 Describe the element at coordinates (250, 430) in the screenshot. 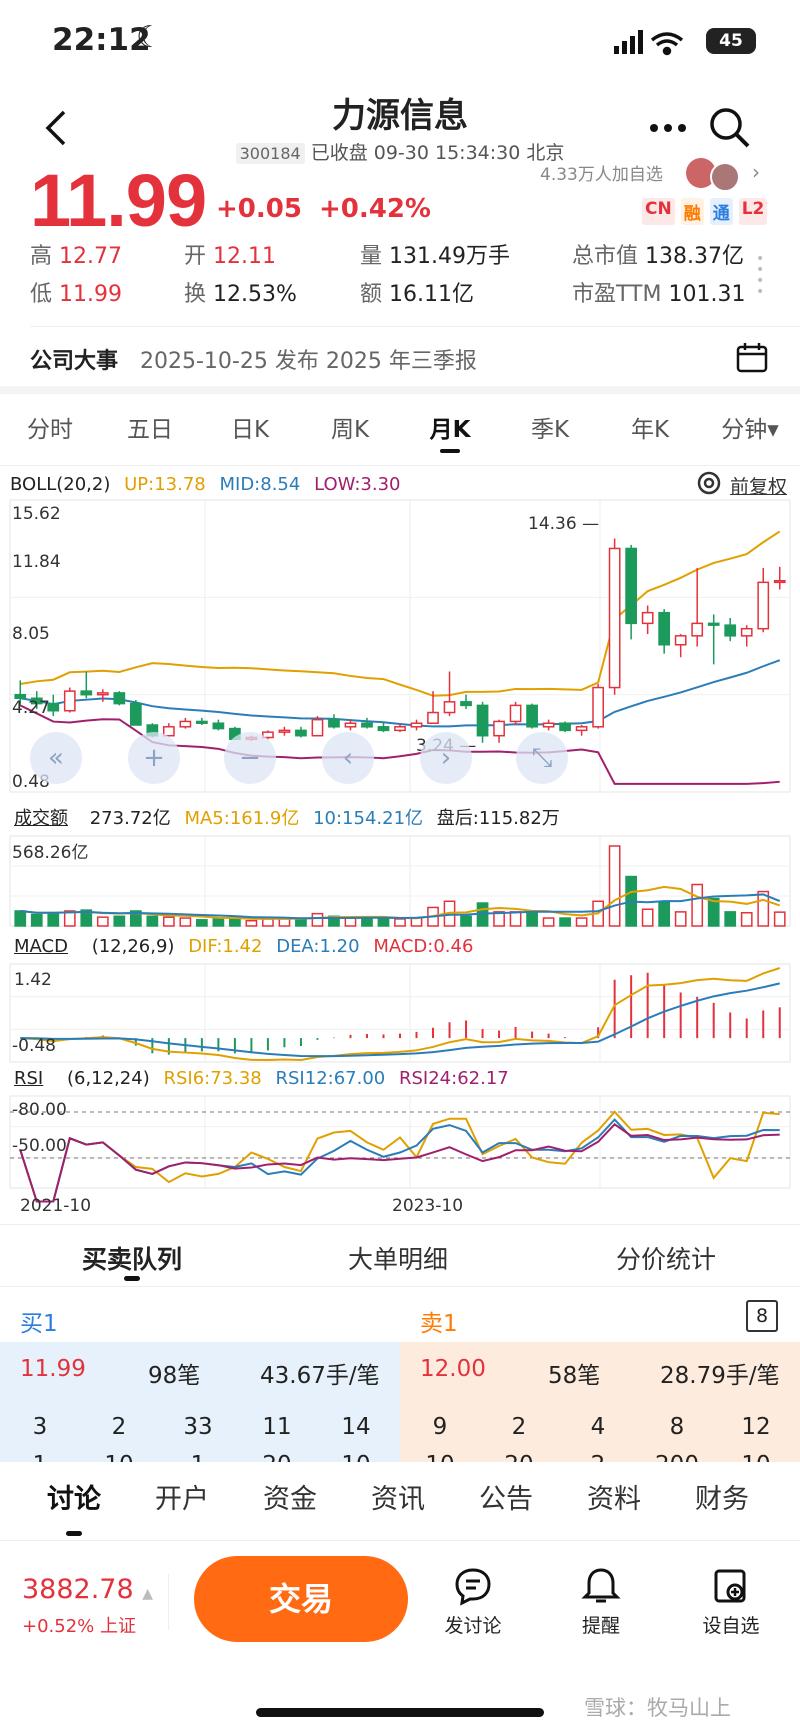

I see `tab-daily-k: 日K` at that location.